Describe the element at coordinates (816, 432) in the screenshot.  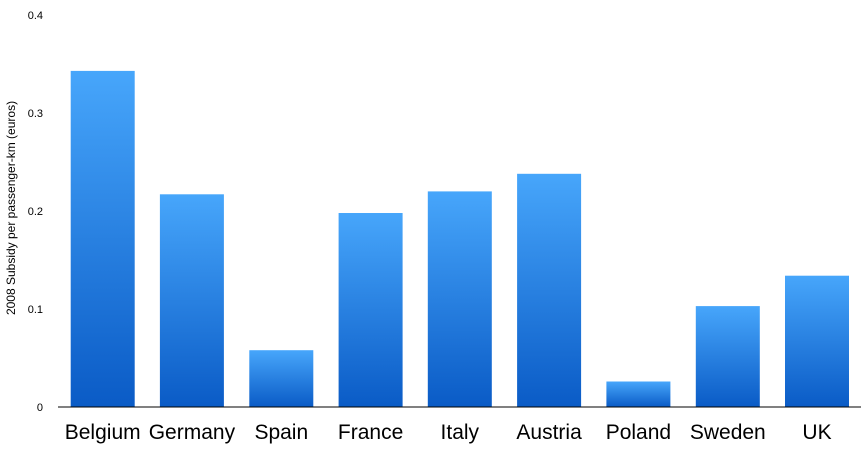
I see `x-tick-label: UK` at that location.